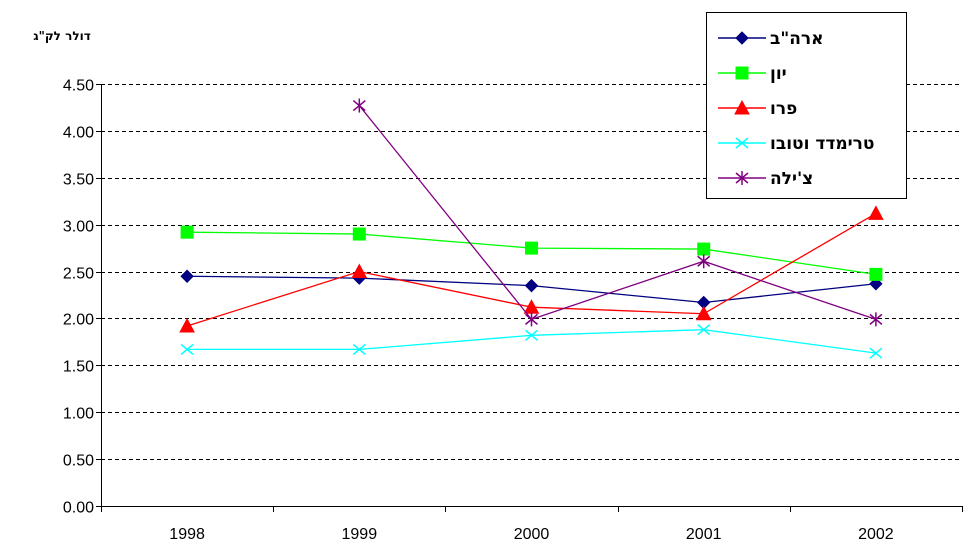  What do you see at coordinates (783, 109) in the screenshot?
I see `legend-label: פרו` at bounding box center [783, 109].